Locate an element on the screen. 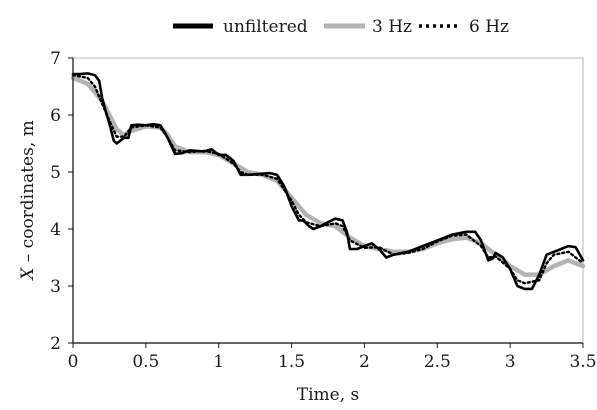 The height and width of the screenshot is (410, 597). y-axis-title-rest: – coordinates, m is located at coordinates (28, 193).